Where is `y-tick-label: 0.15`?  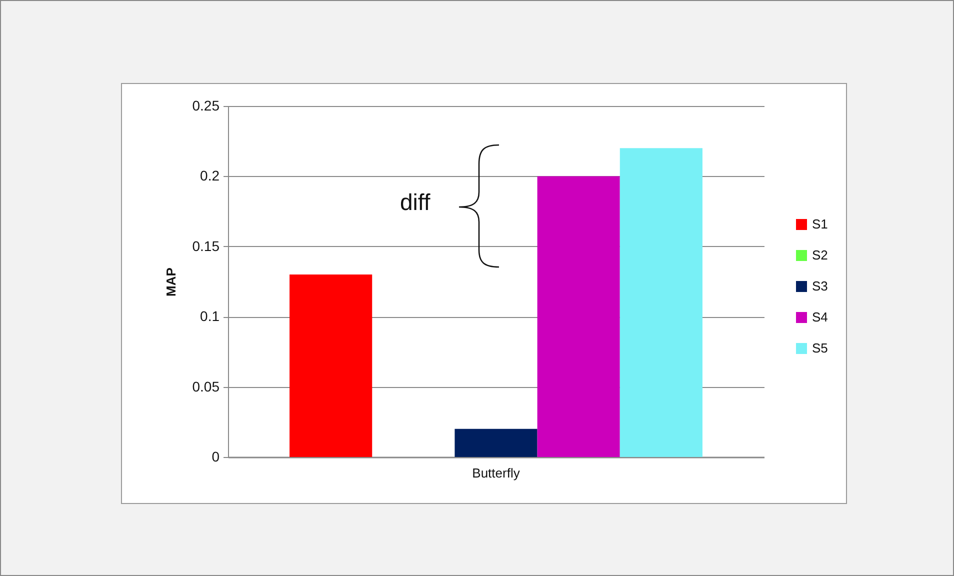 y-tick-label: 0.15 is located at coordinates (206, 246).